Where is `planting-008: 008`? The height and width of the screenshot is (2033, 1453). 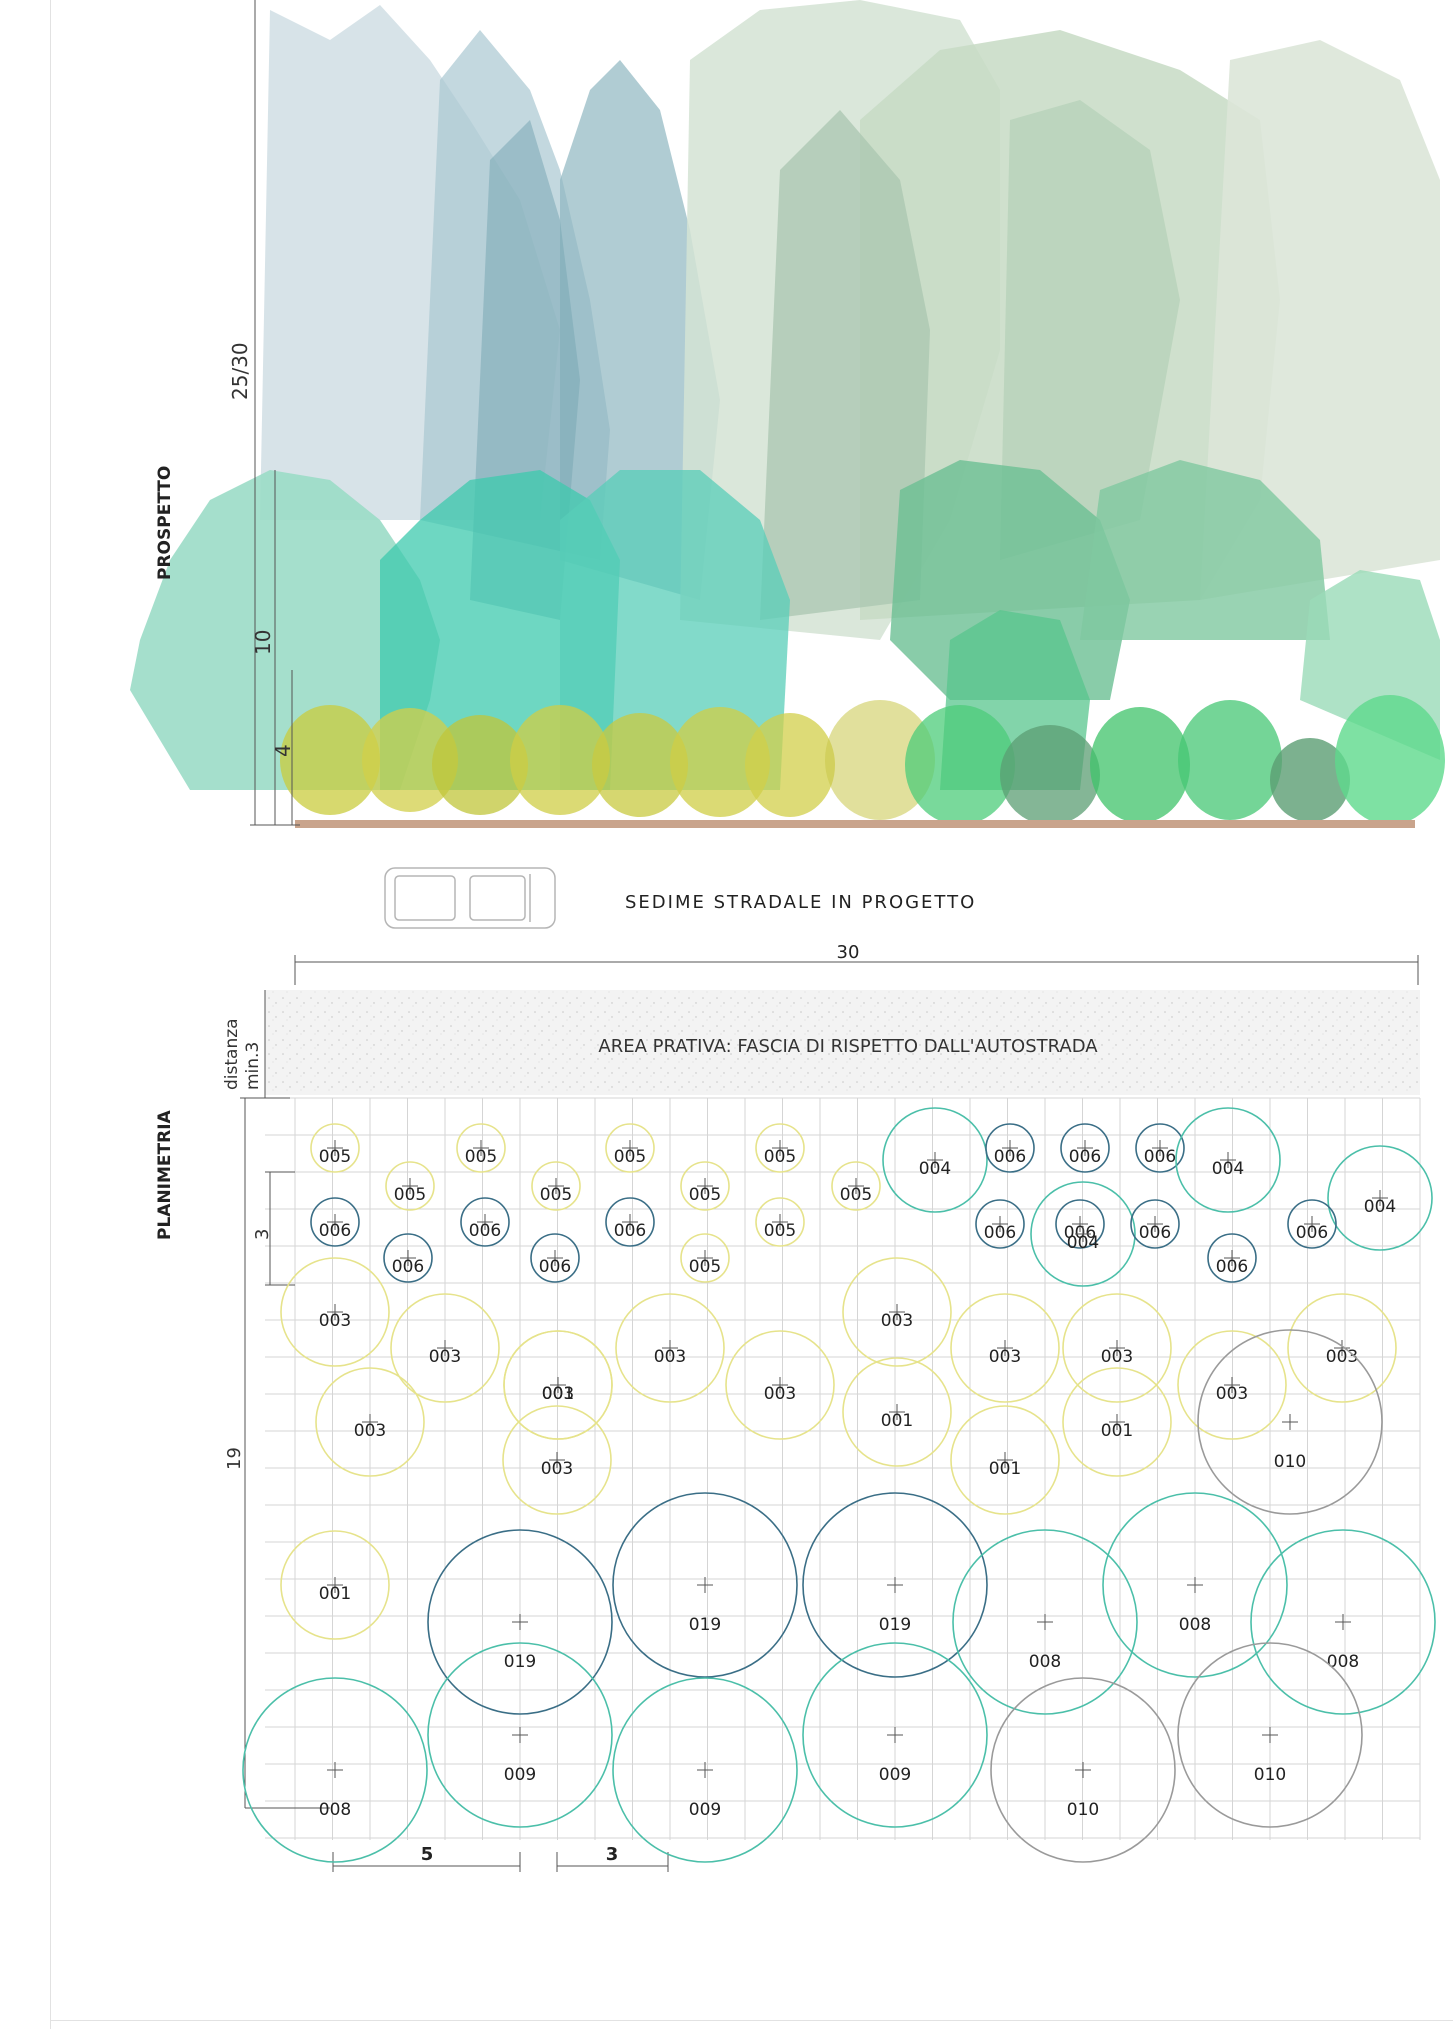
planting-008: 008 is located at coordinates (1195, 1585).